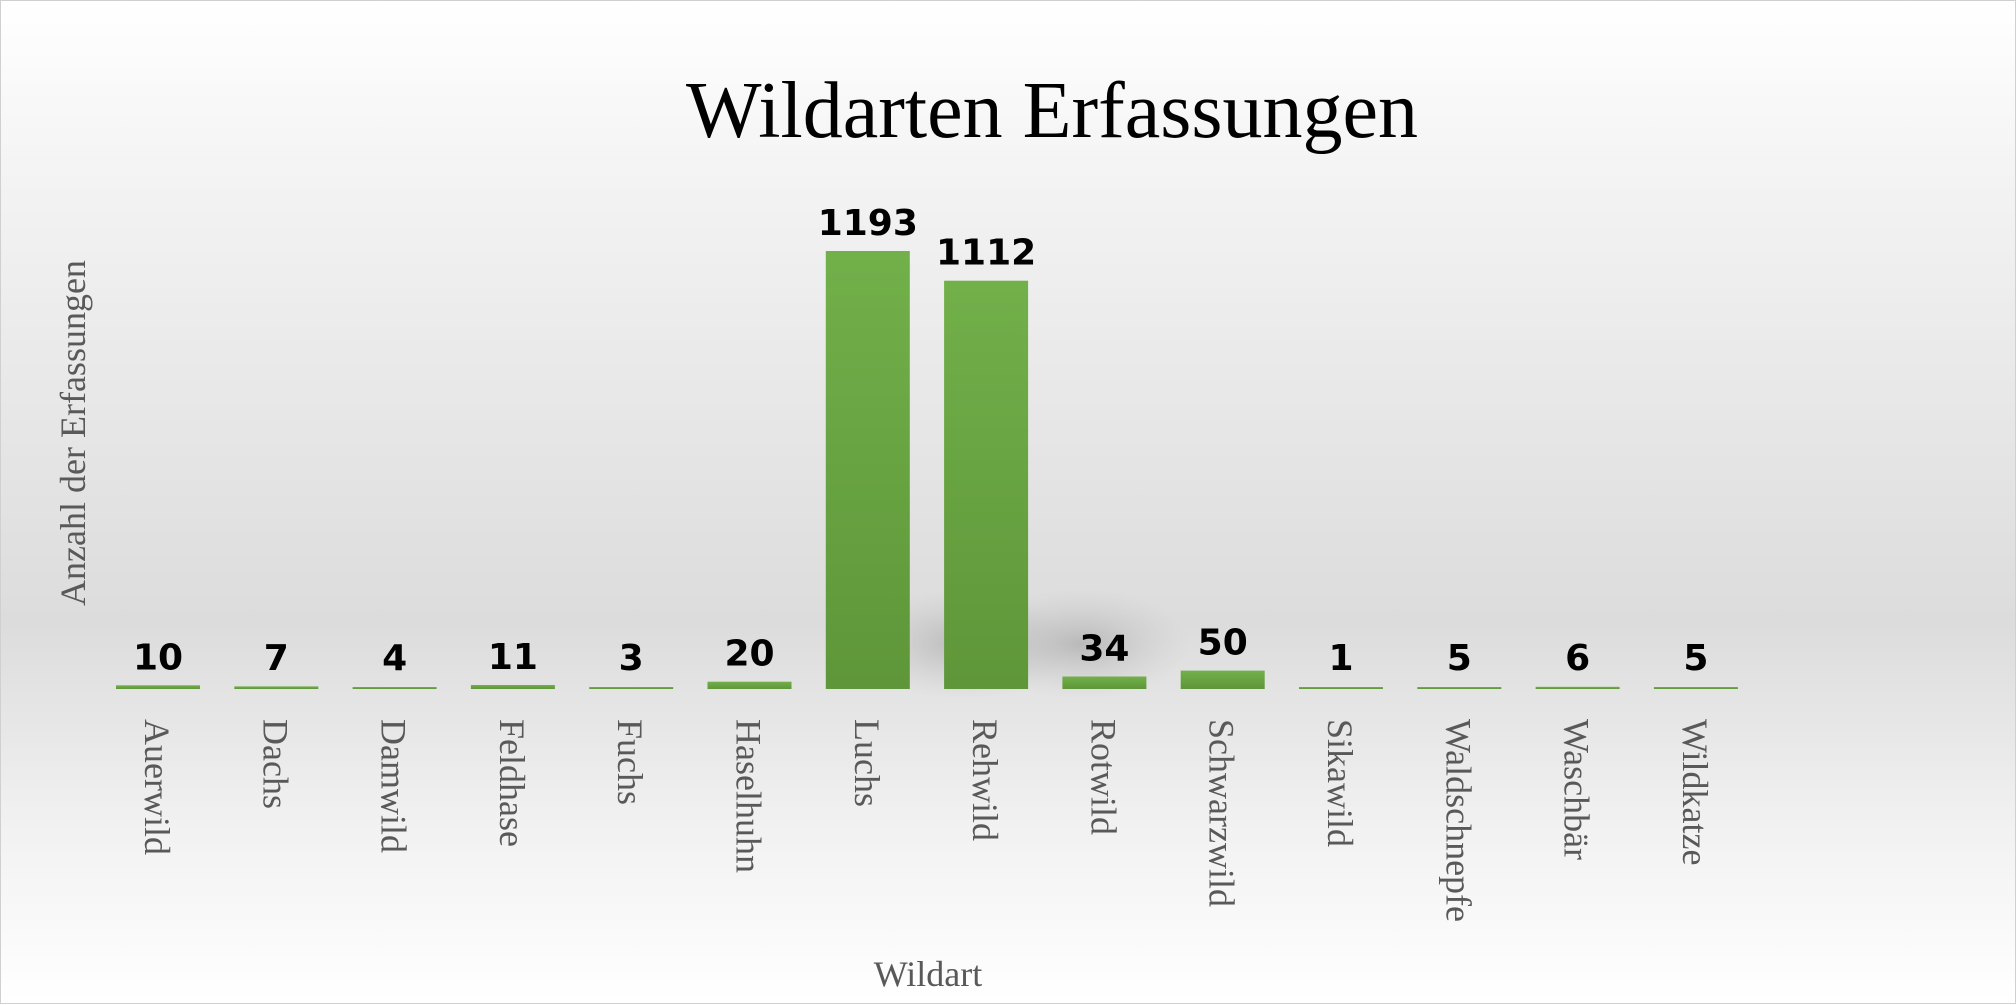  I want to click on data-label-rotwild: 34, so click(1104, 649).